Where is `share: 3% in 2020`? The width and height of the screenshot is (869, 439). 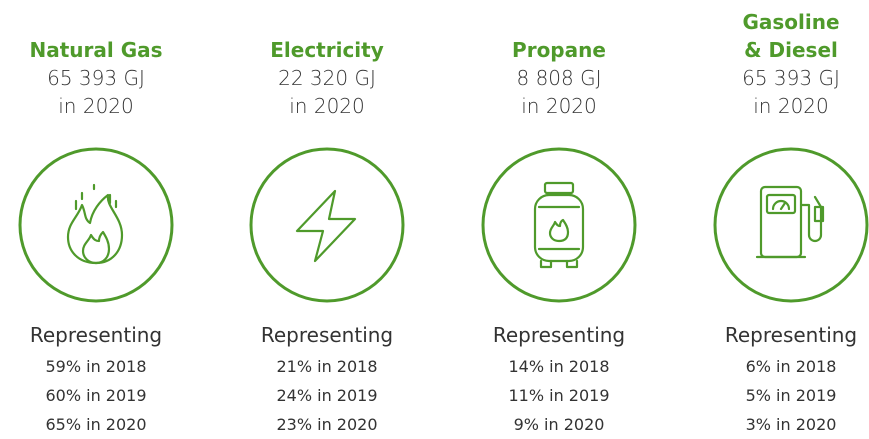 share: 3% in 2020 is located at coordinates (791, 424).